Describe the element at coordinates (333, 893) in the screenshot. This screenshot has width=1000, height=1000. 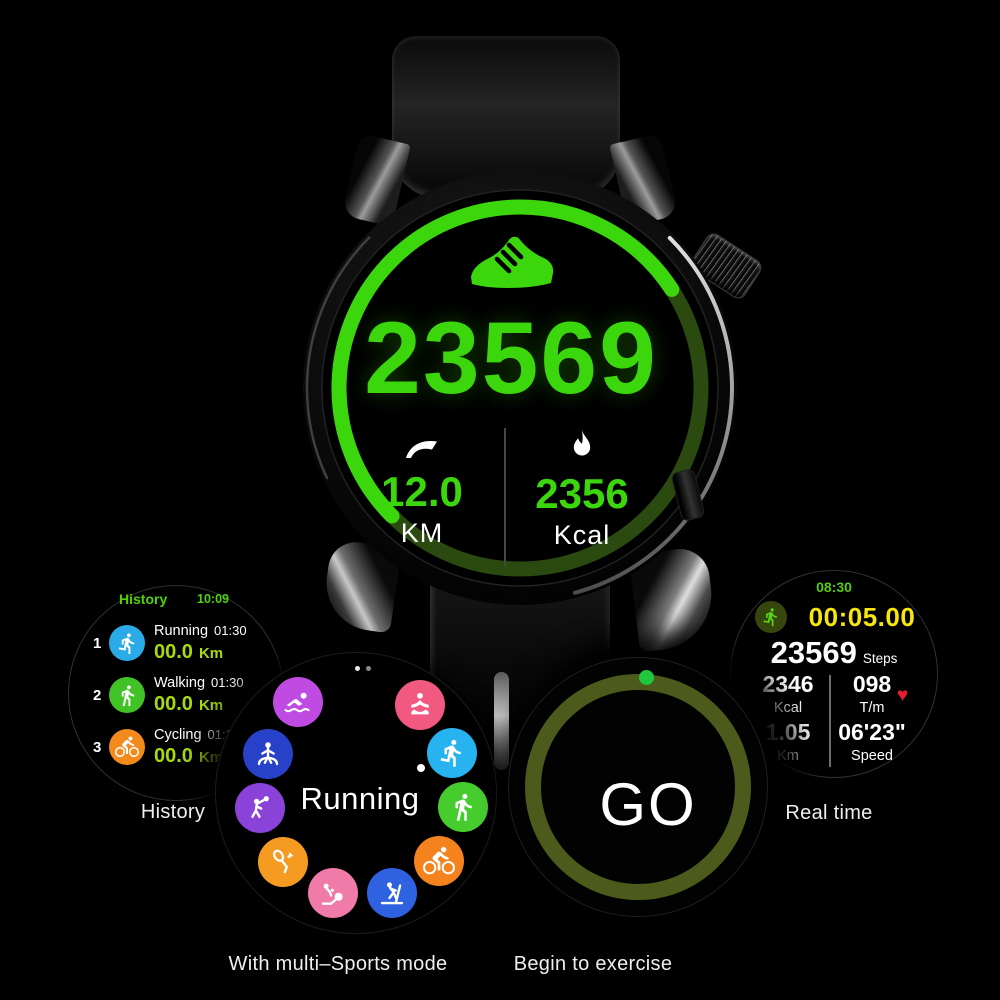
I see `table-tennis-icon` at that location.